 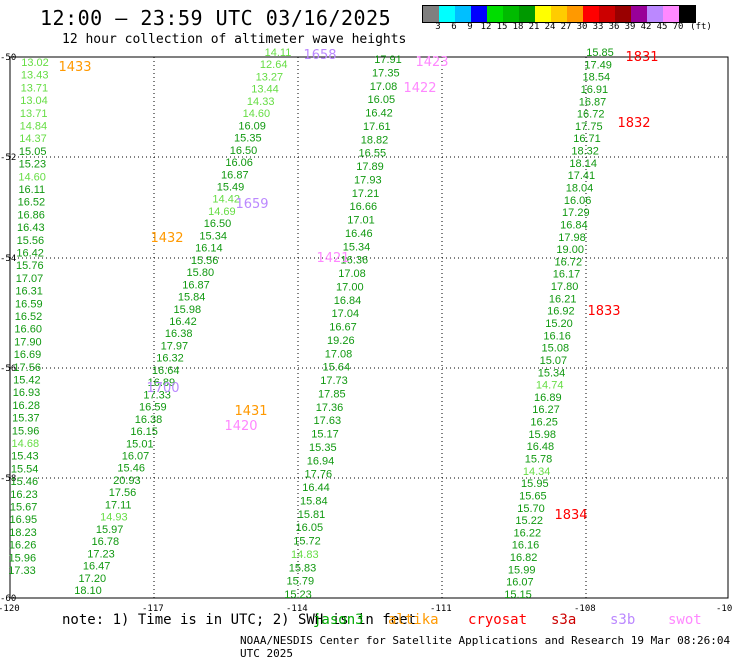 What do you see at coordinates (593, 102) in the screenshot?
I see `swh-value: 16.87` at bounding box center [593, 102].